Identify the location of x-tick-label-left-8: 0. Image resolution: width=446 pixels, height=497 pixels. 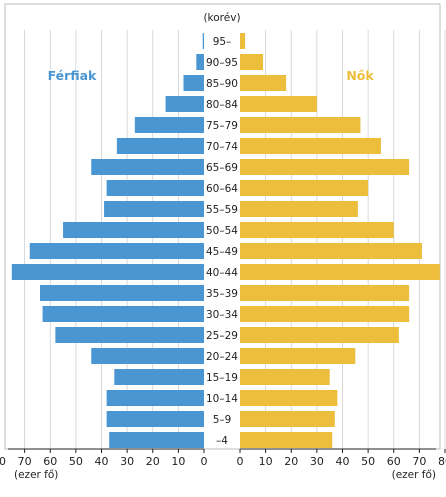
(204, 461).